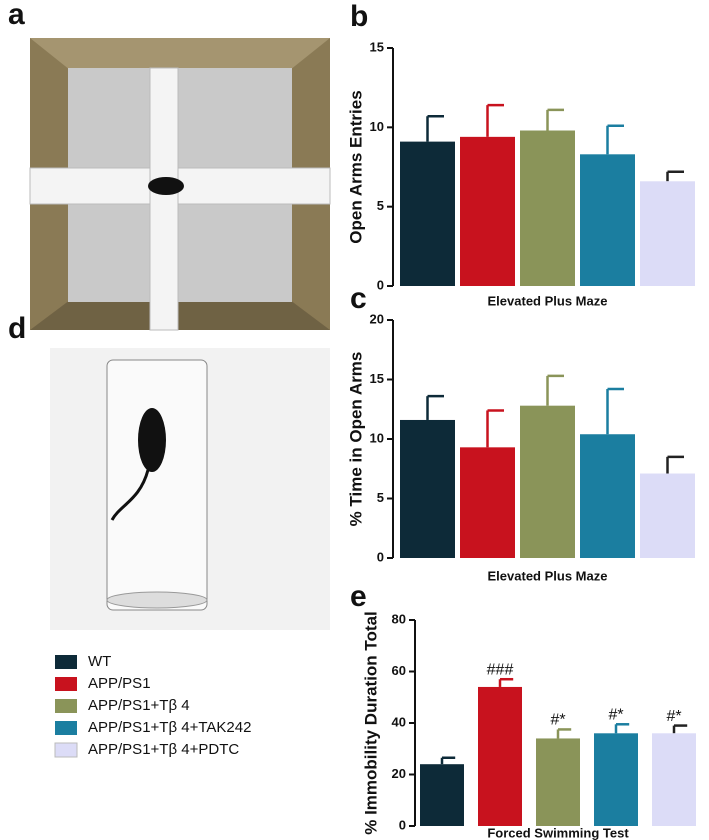 The image size is (709, 840). What do you see at coordinates (16, 15) in the screenshot?
I see `panel-label: a` at bounding box center [16, 15].